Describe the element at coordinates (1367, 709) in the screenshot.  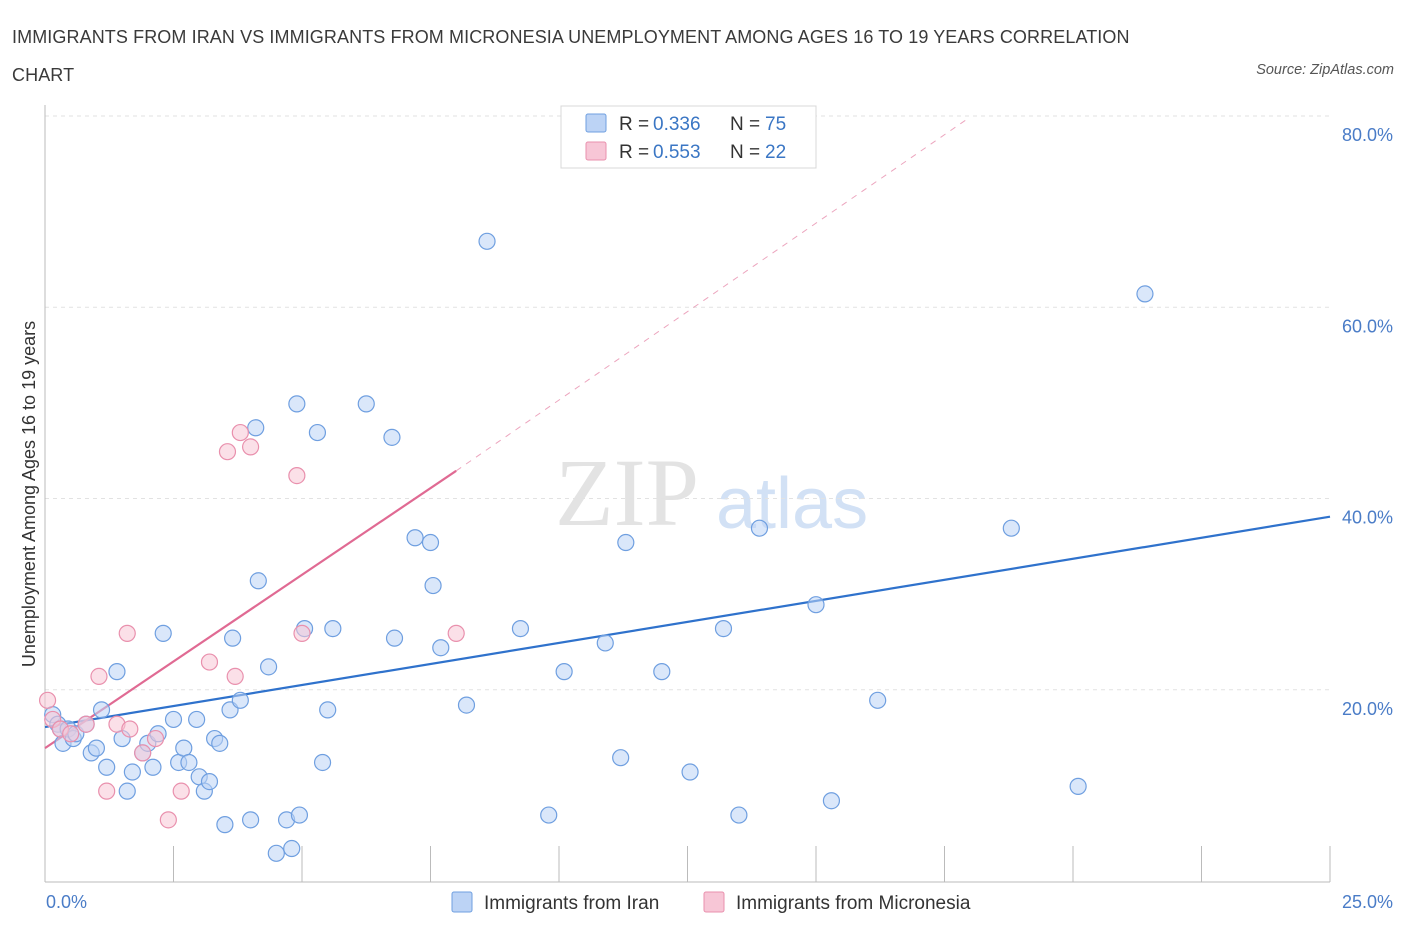
I see `y-tick-label-20: 20.0%` at that location.